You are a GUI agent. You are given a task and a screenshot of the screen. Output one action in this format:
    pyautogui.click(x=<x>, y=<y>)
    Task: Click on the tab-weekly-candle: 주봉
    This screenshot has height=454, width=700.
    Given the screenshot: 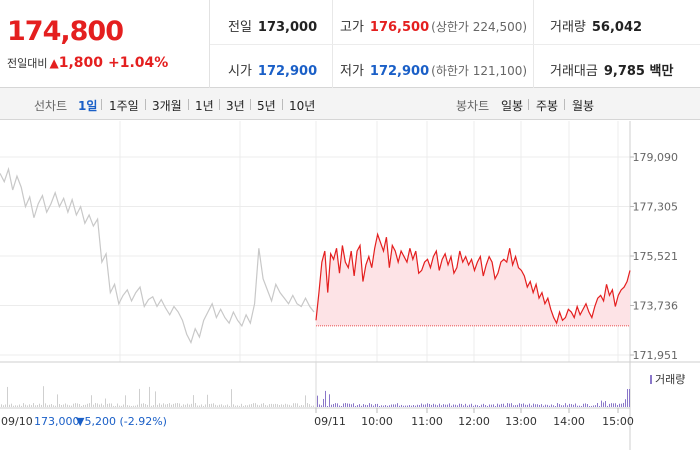 What is the action you would take?
    pyautogui.click(x=547, y=106)
    